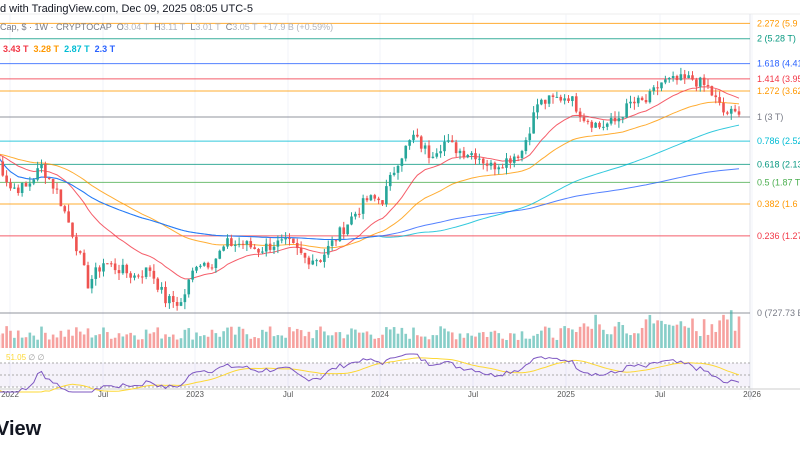 Image resolution: width=800 pixels, height=450 pixels. What do you see at coordinates (776, 39) in the screenshot?
I see `fib-level-label: 2 (5.28 T)` at bounding box center [776, 39].